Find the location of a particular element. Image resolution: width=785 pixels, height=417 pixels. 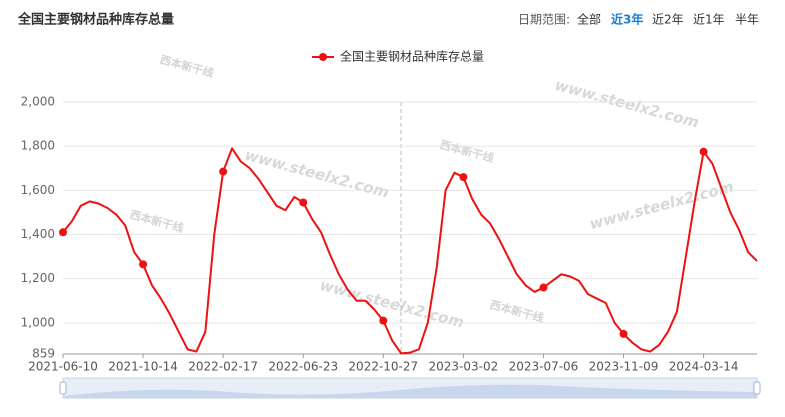

x-tick-label: 2023-03-02 is located at coordinates (464, 367).